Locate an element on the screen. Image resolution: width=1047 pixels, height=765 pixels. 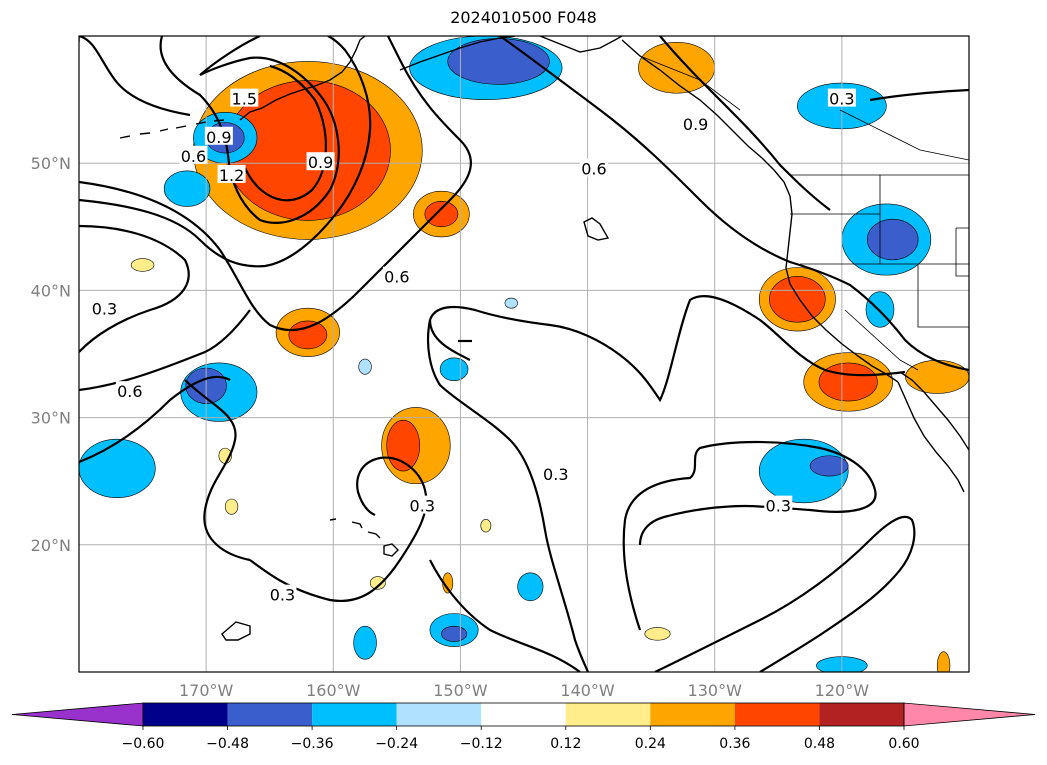
colorbar-frame is located at coordinates (523, 714).